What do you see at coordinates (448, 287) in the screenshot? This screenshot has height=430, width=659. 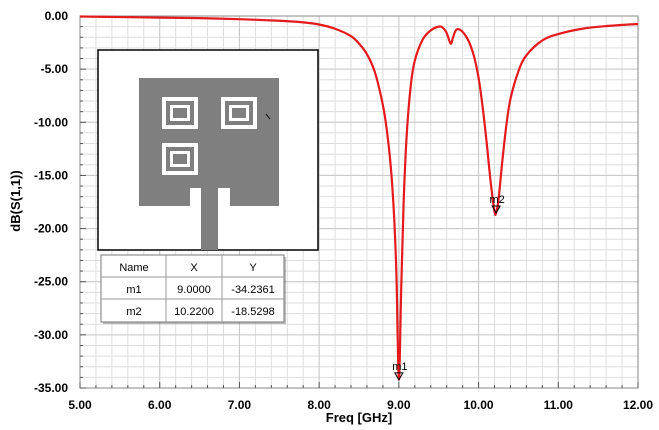 I see `markers: m1 m2` at bounding box center [448, 287].